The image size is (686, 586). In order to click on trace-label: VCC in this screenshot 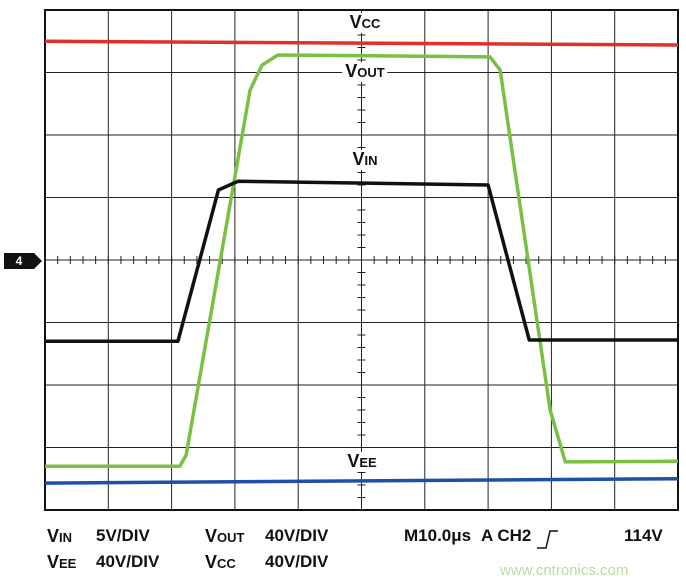, I will do `click(365, 23)`.